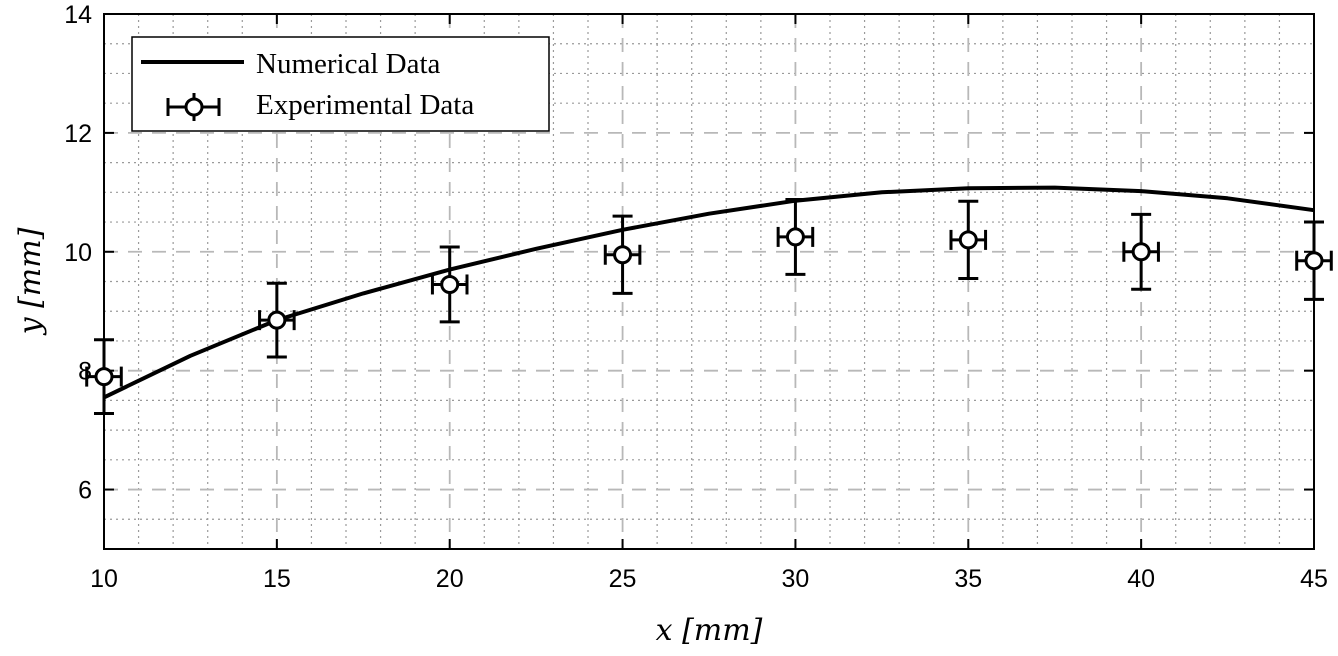  I want to click on legend: Numerical Data Experimental Data, so click(340, 84).